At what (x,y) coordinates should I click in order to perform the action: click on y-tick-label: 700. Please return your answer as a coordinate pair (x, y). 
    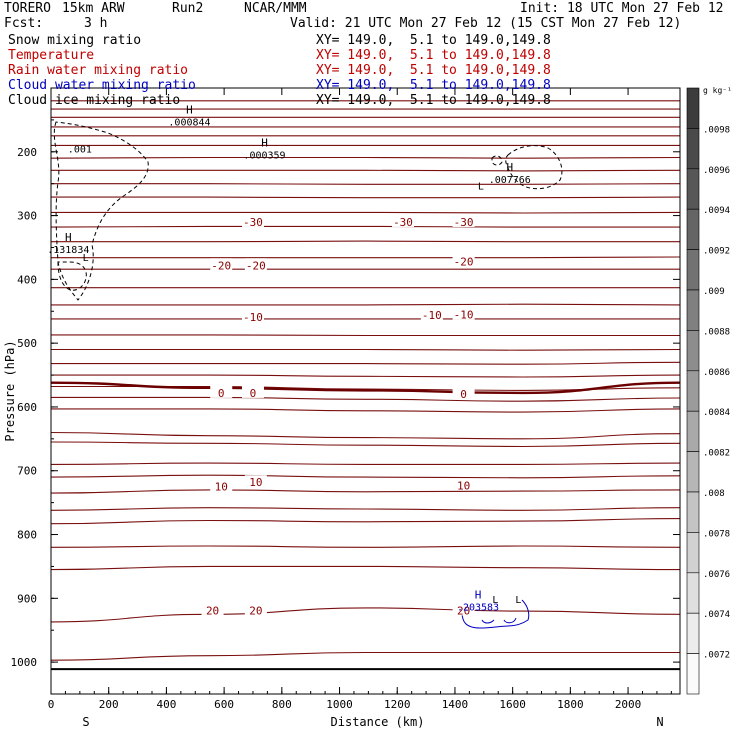
    Looking at the image, I should click on (27, 471).